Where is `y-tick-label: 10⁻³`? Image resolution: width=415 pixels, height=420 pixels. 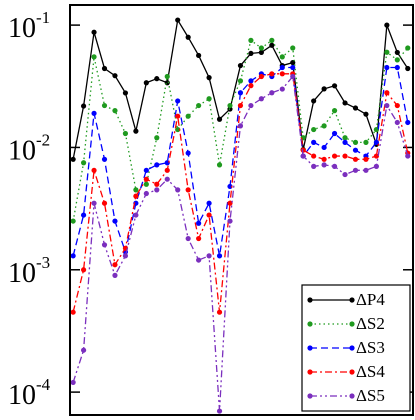 y-tick-label: 10⁻³ is located at coordinates (29, 271).